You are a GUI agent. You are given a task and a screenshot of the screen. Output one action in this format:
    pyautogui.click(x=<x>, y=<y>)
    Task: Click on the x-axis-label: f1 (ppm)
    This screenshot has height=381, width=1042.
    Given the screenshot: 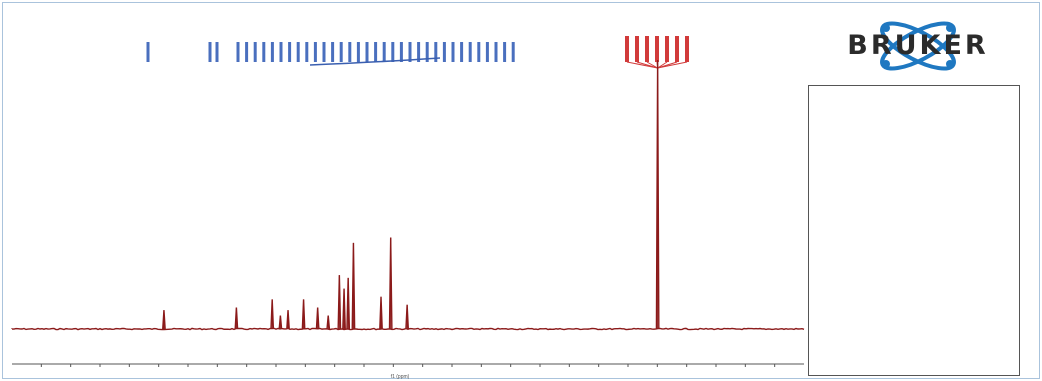 What is the action you would take?
    pyautogui.click(x=400, y=377)
    